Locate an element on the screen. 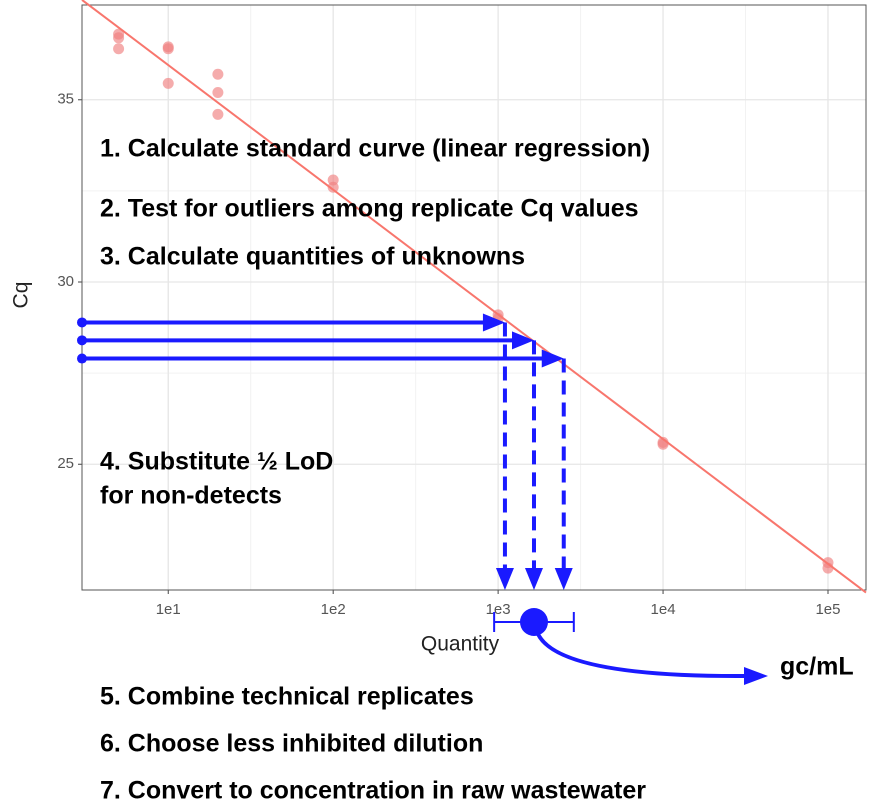  step-text: 4. Substitute ½ LoD is located at coordinates (216, 462).